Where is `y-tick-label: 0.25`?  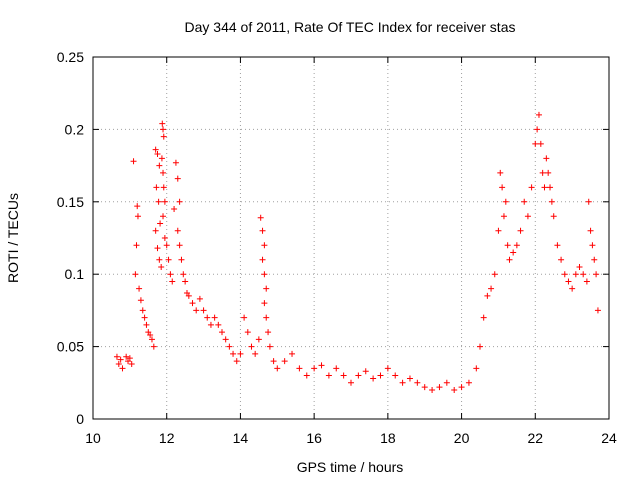
y-tick-label: 0.25 is located at coordinates (70, 57).